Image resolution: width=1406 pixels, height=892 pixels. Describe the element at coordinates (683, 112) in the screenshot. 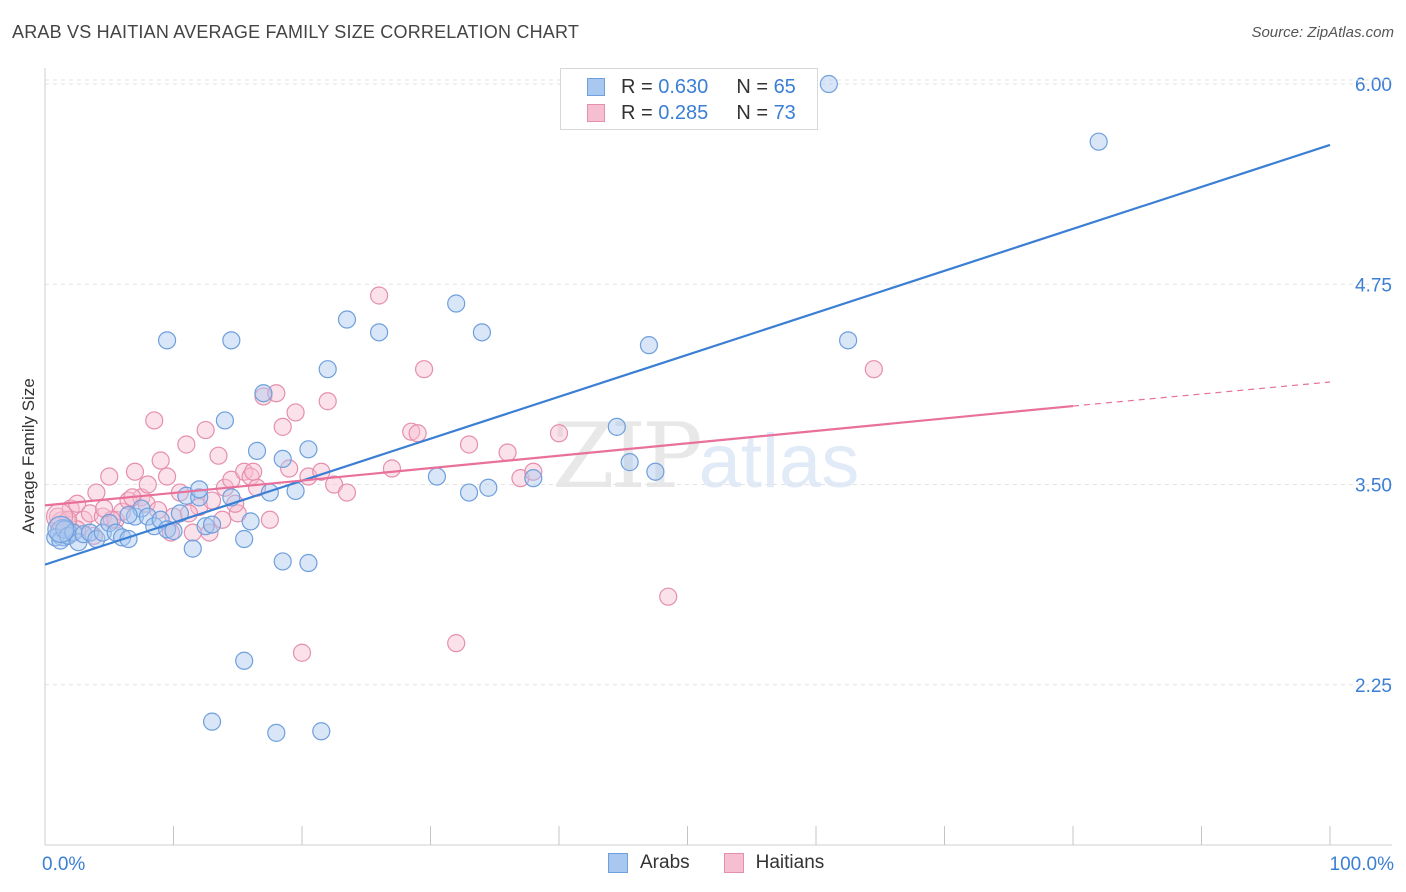

I see `legend-r-value: 0.285` at that location.